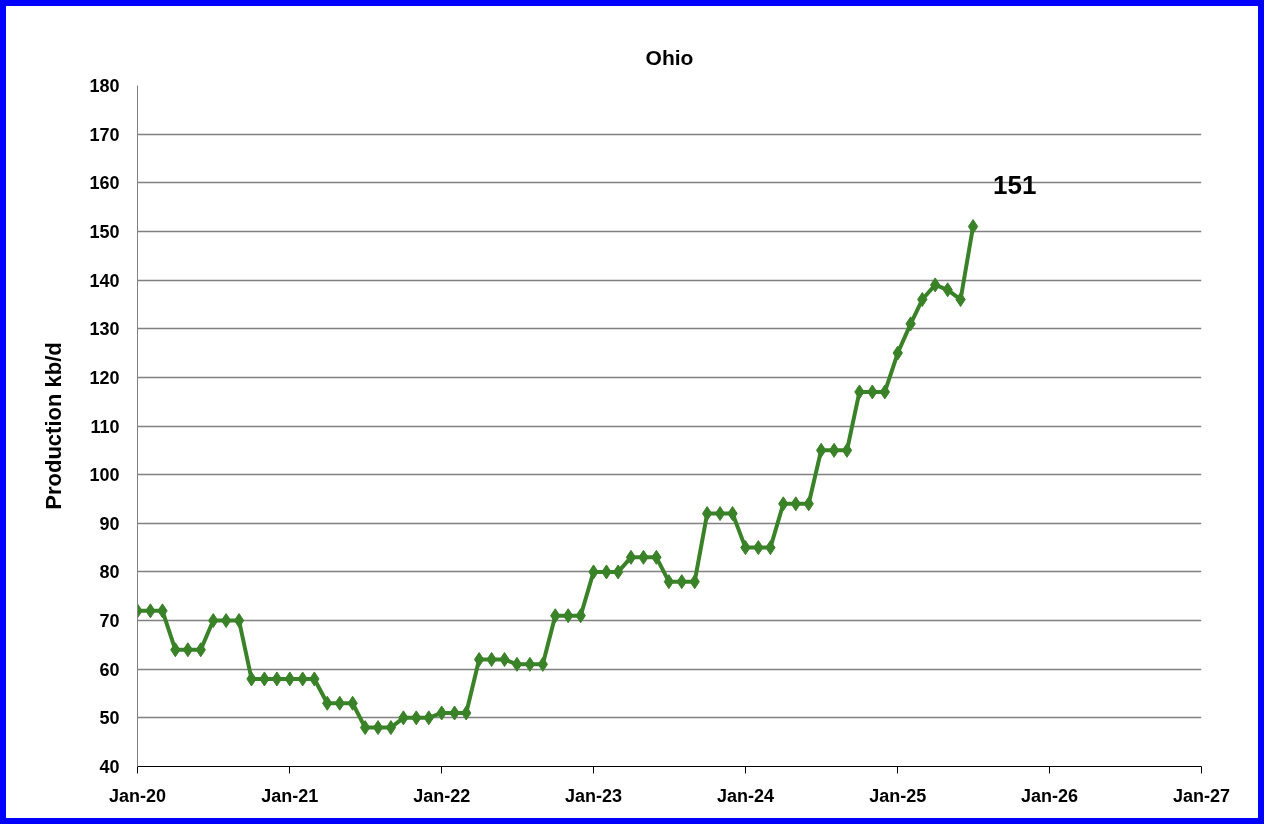  I want to click on x-tick-label: Jan-23, so click(594, 795).